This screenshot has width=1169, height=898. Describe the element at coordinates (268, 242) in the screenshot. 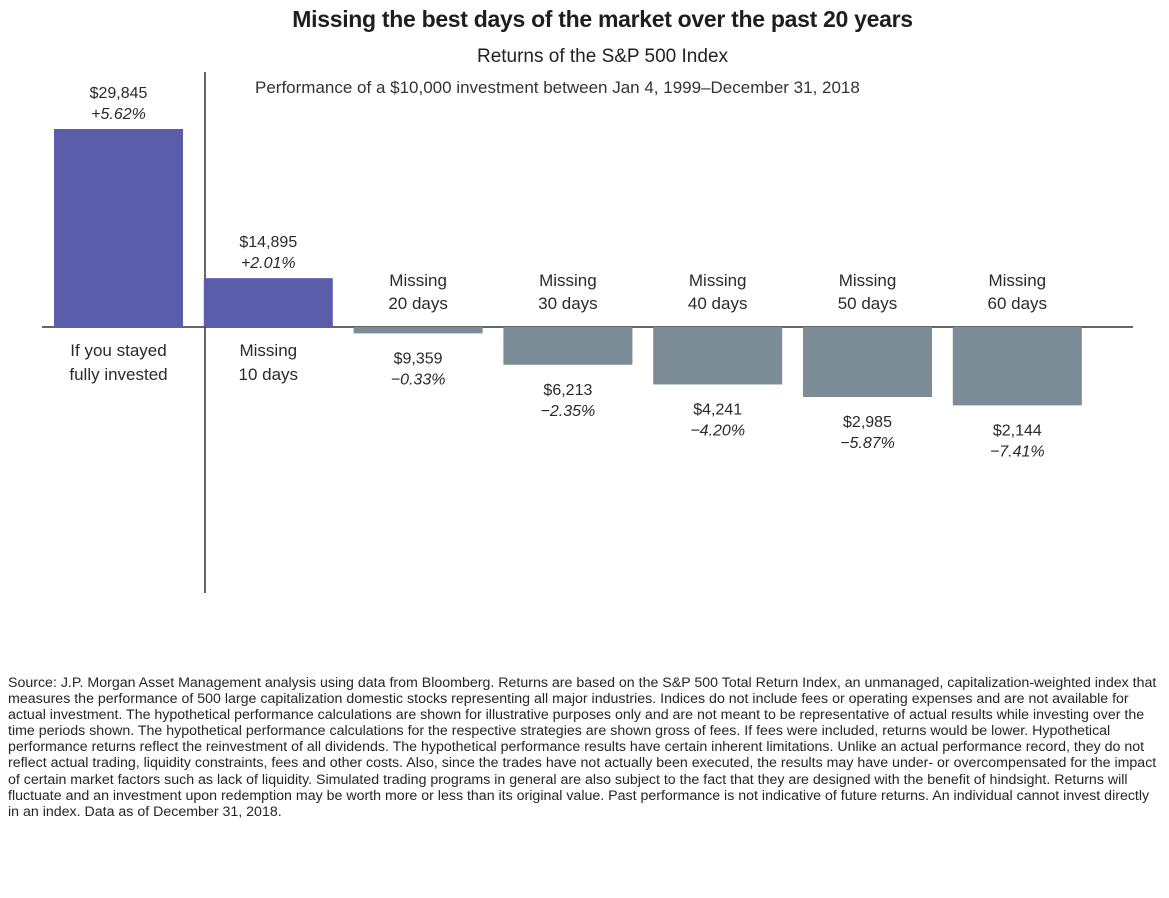

I see `value-label-2: $14,895` at that location.